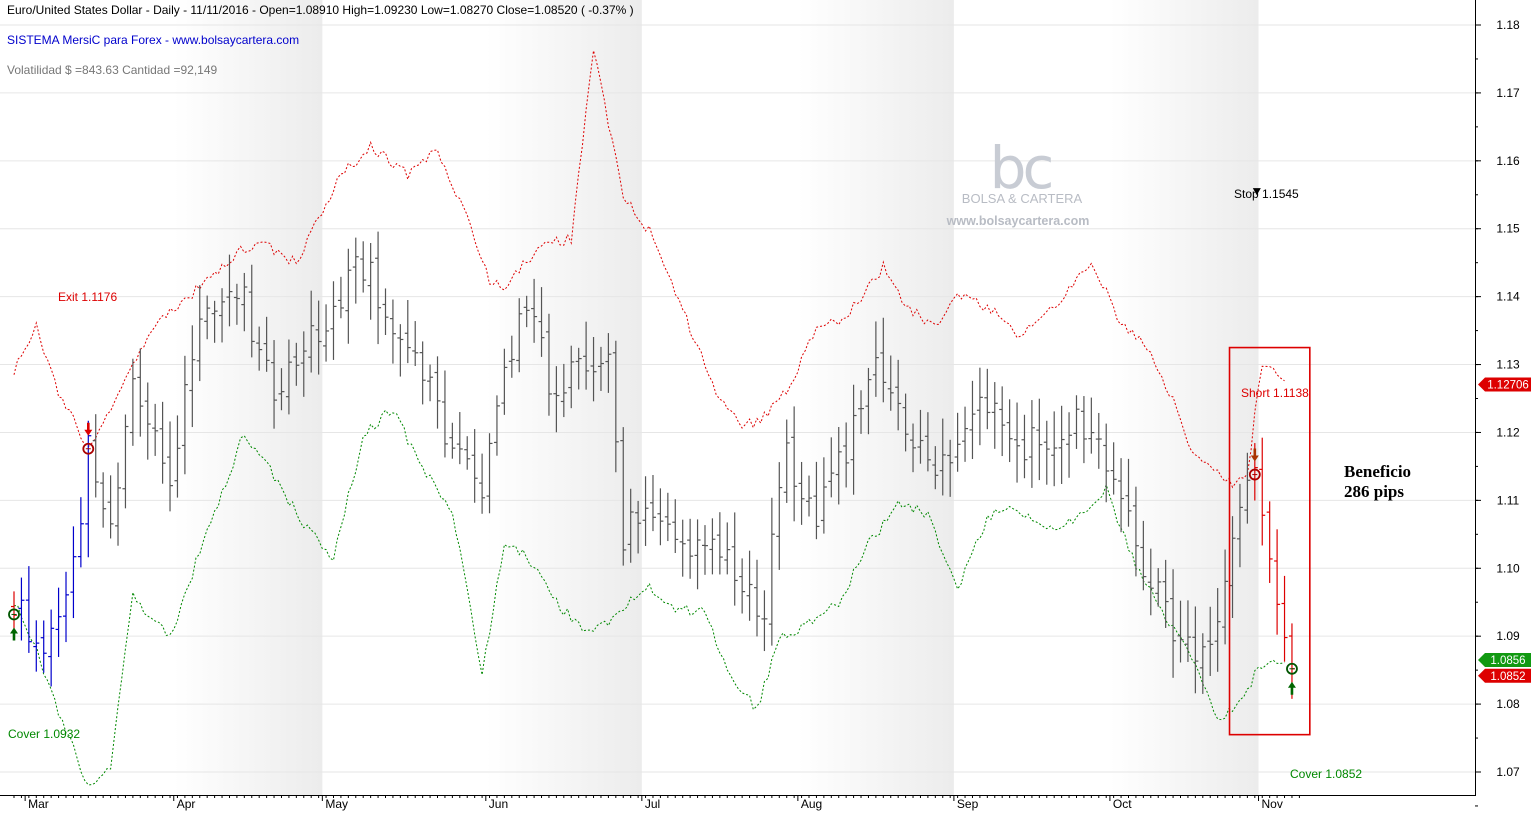 This screenshot has width=1540, height=819. What do you see at coordinates (1508, 432) in the screenshot?
I see `y-tick-label: 1.12` at bounding box center [1508, 432].